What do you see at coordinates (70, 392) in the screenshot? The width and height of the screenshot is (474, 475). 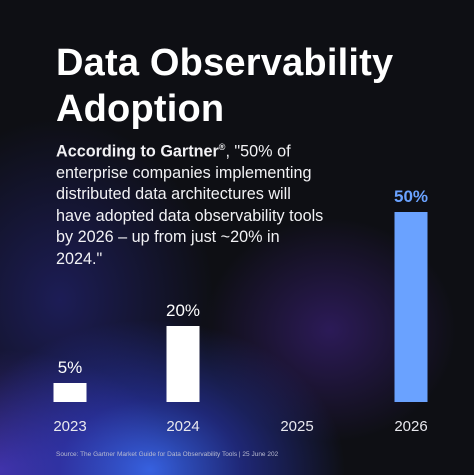 I see `bar-2023` at bounding box center [70, 392].